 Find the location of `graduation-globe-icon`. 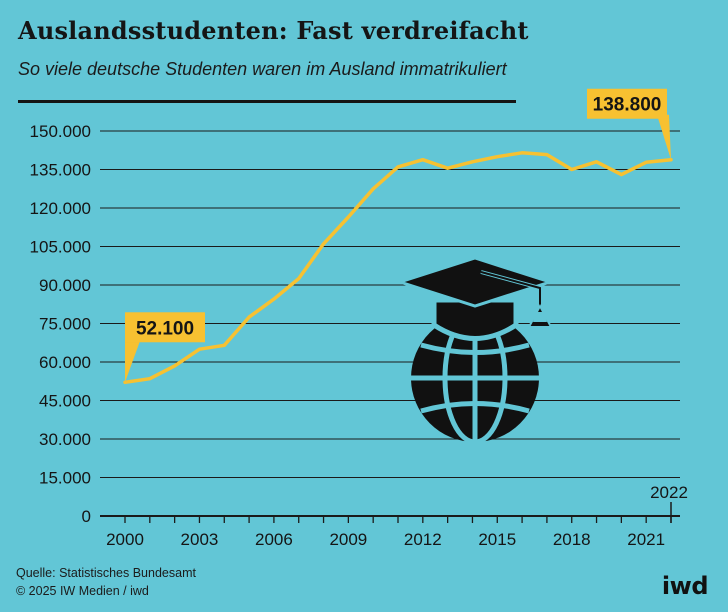

graduation-globe-icon is located at coordinates (475, 350).